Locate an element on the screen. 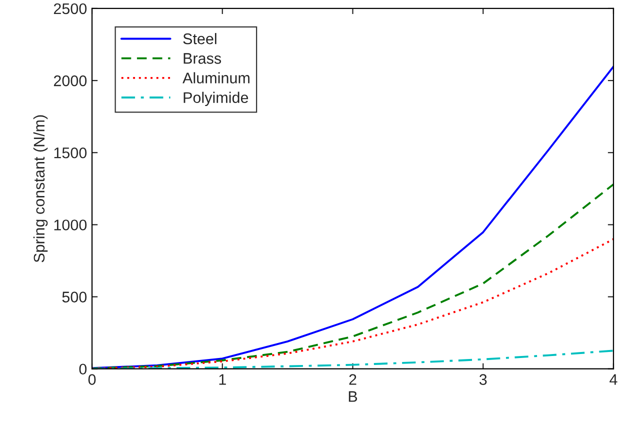  x-tick-label: 2 is located at coordinates (352, 379).